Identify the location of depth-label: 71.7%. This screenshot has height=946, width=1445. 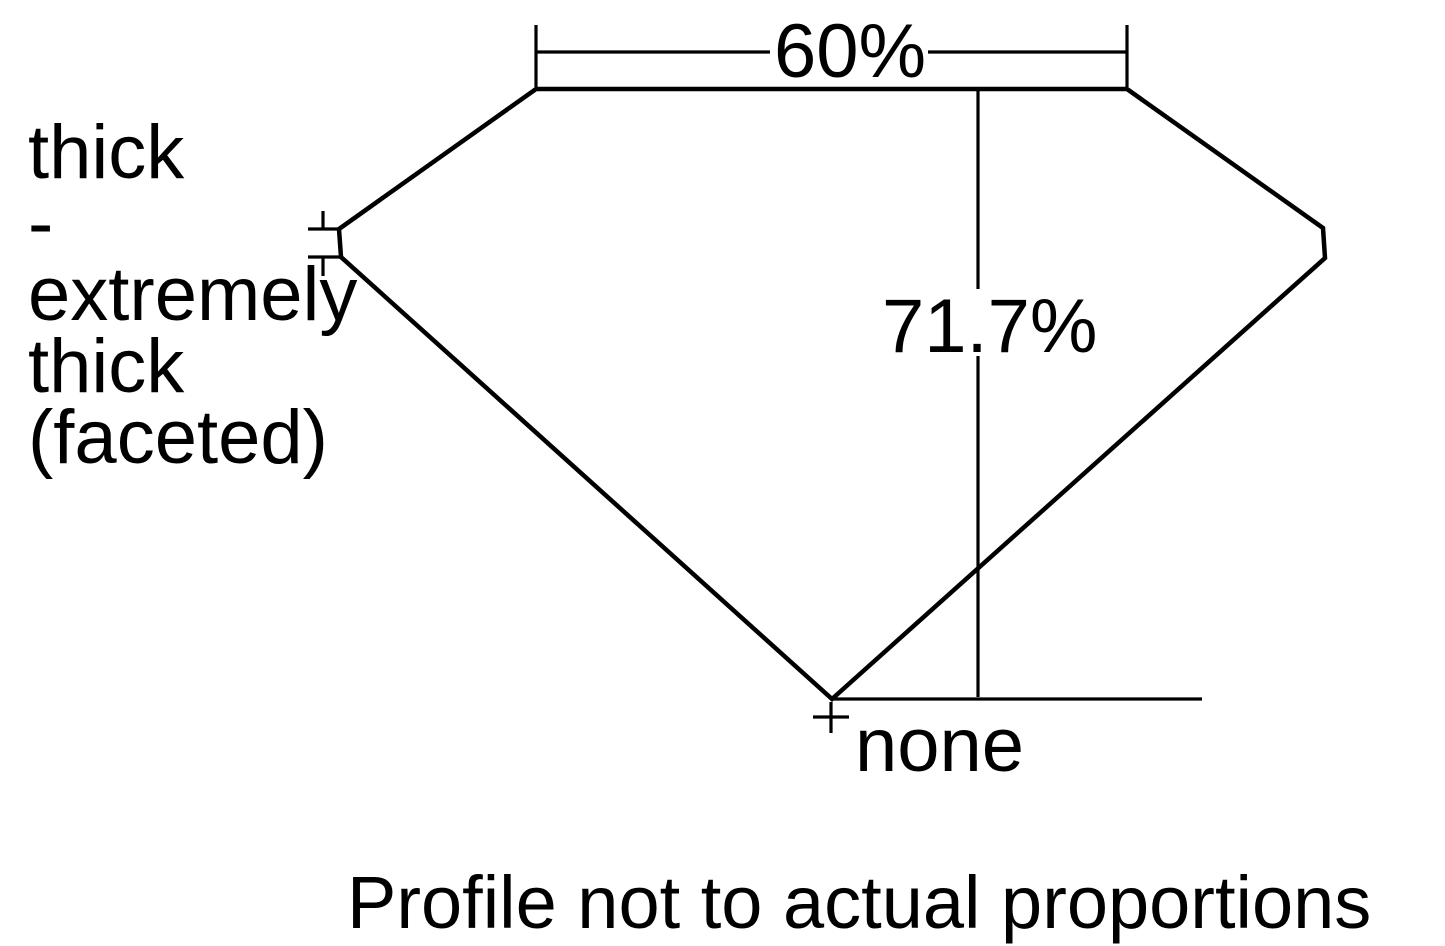
(990, 326).